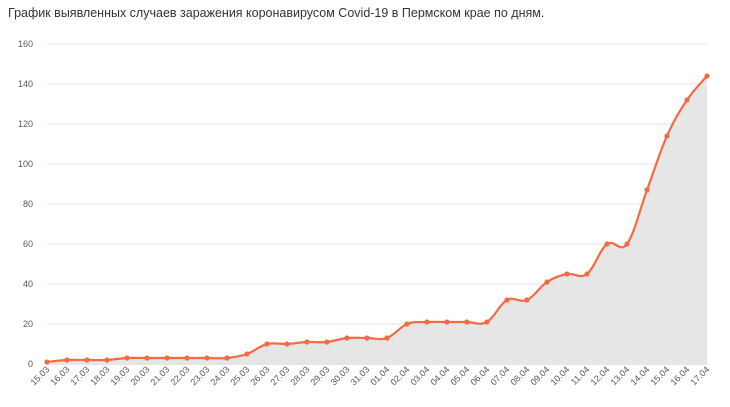 The width and height of the screenshot is (730, 407). I want to click on x-tick-label: 22.03, so click(179, 375).